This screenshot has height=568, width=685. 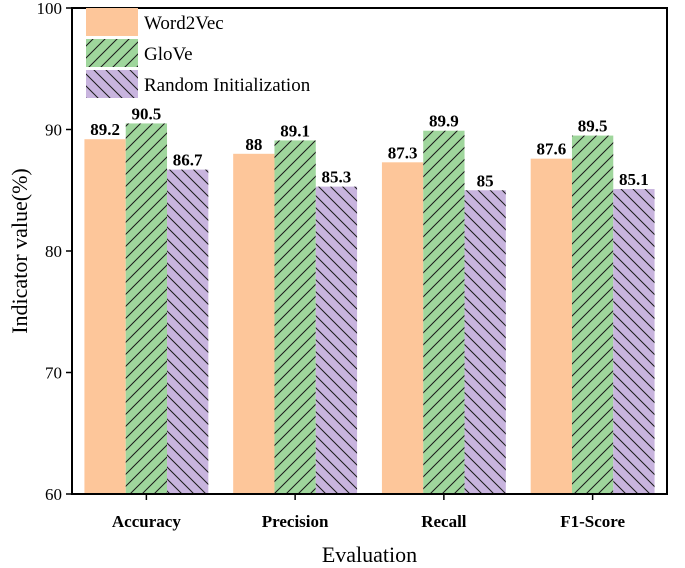 I want to click on y-tick-label: 70, so click(x=53, y=373).